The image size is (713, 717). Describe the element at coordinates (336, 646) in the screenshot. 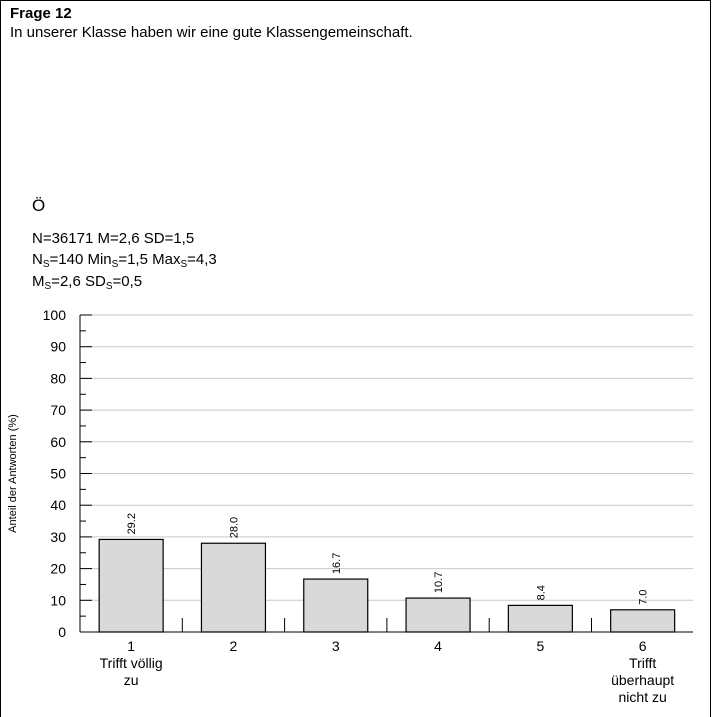

I see `x-tick-label: 3` at that location.